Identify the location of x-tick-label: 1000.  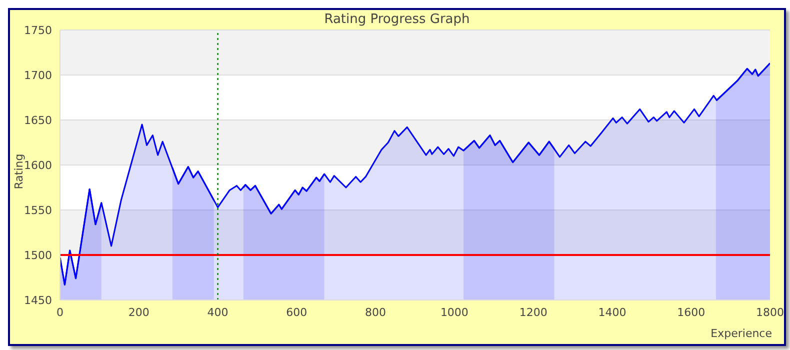
(454, 312).